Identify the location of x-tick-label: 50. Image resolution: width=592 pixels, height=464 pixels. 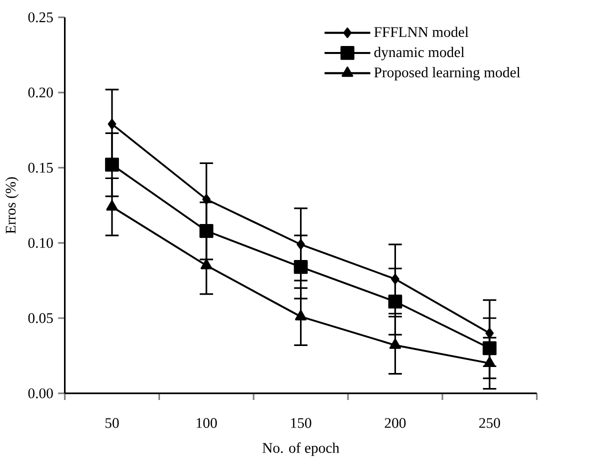
(112, 423).